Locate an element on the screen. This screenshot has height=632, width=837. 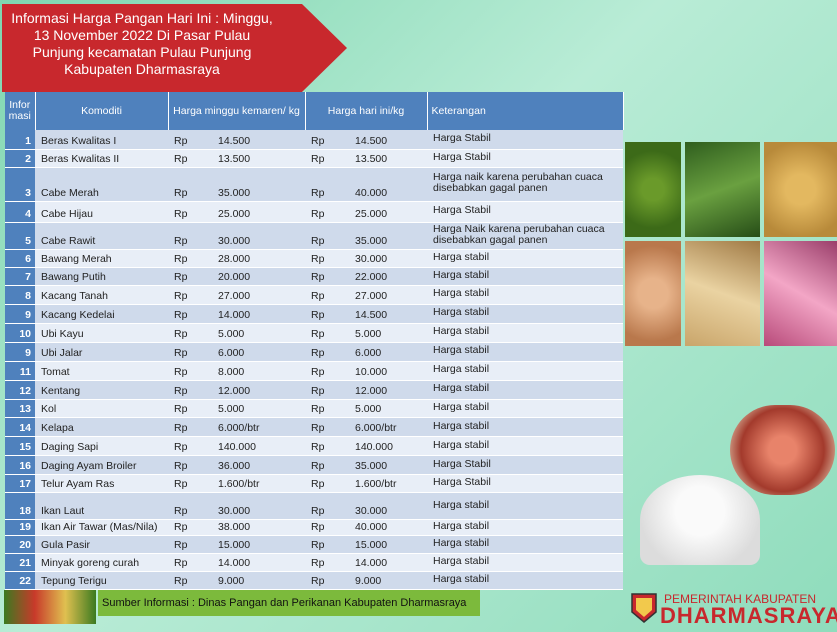
row-number: 6 is located at coordinates (20, 258).